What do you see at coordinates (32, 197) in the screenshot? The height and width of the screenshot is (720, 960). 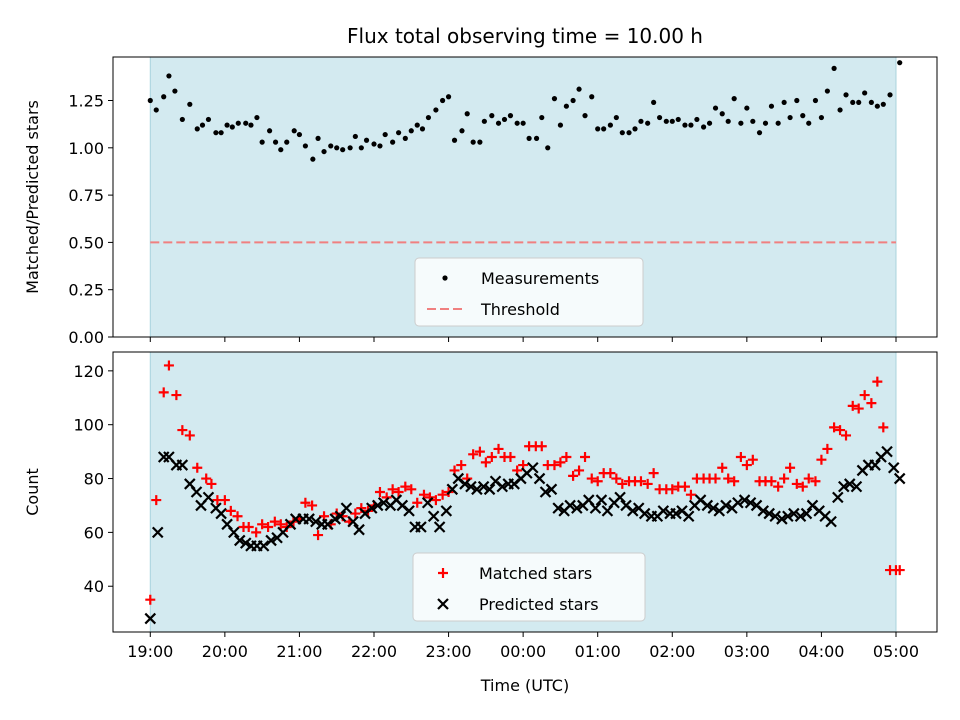 I see `y-axis-label: Matched/Predicted stars` at bounding box center [32, 197].